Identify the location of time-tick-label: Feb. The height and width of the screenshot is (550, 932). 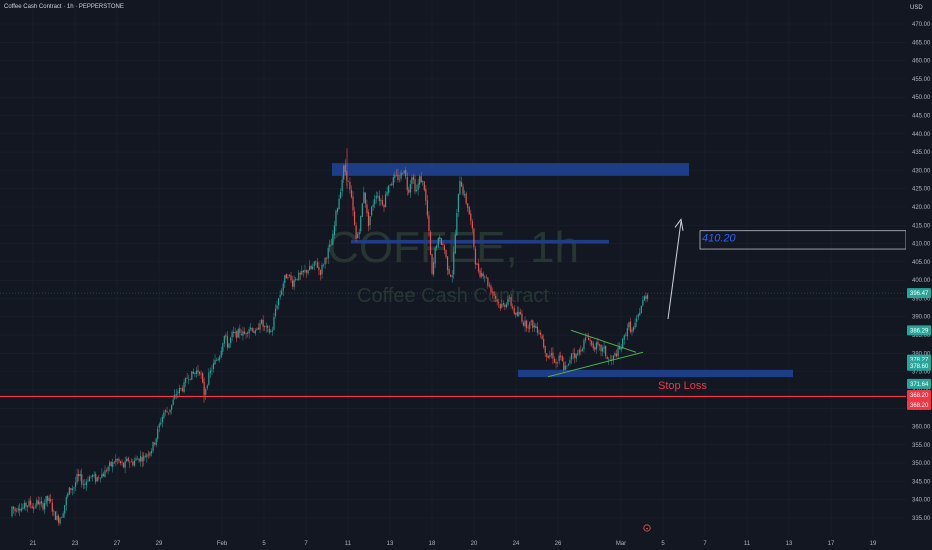
(222, 544).